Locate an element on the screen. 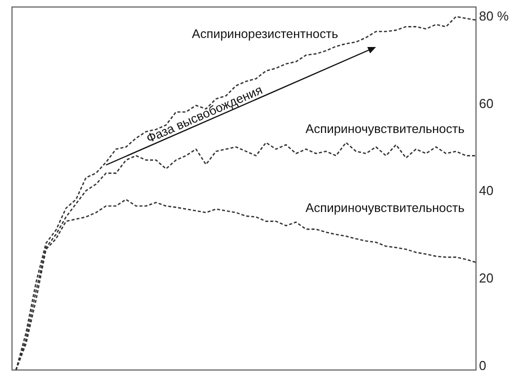 The height and width of the screenshot is (382, 512). y-tick-label: 80 % is located at coordinates (494, 16).